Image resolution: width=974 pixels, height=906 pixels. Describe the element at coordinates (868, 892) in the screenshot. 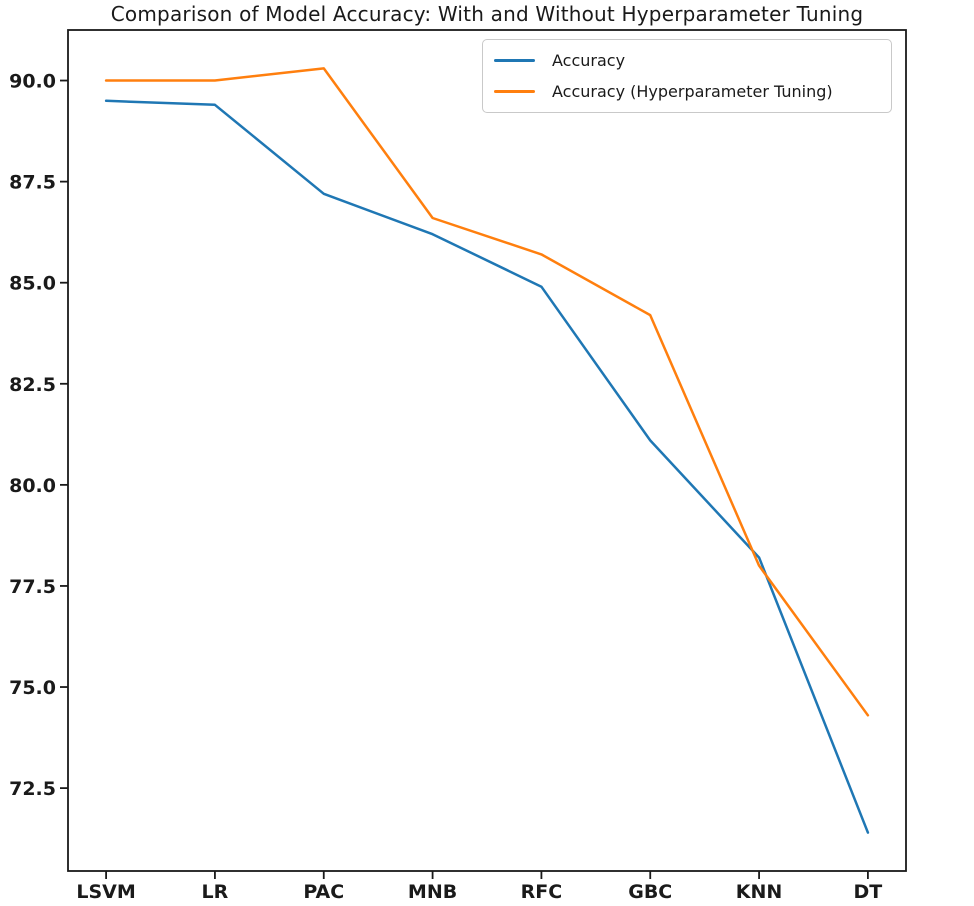

I see `x-tick-label: DT` at that location.